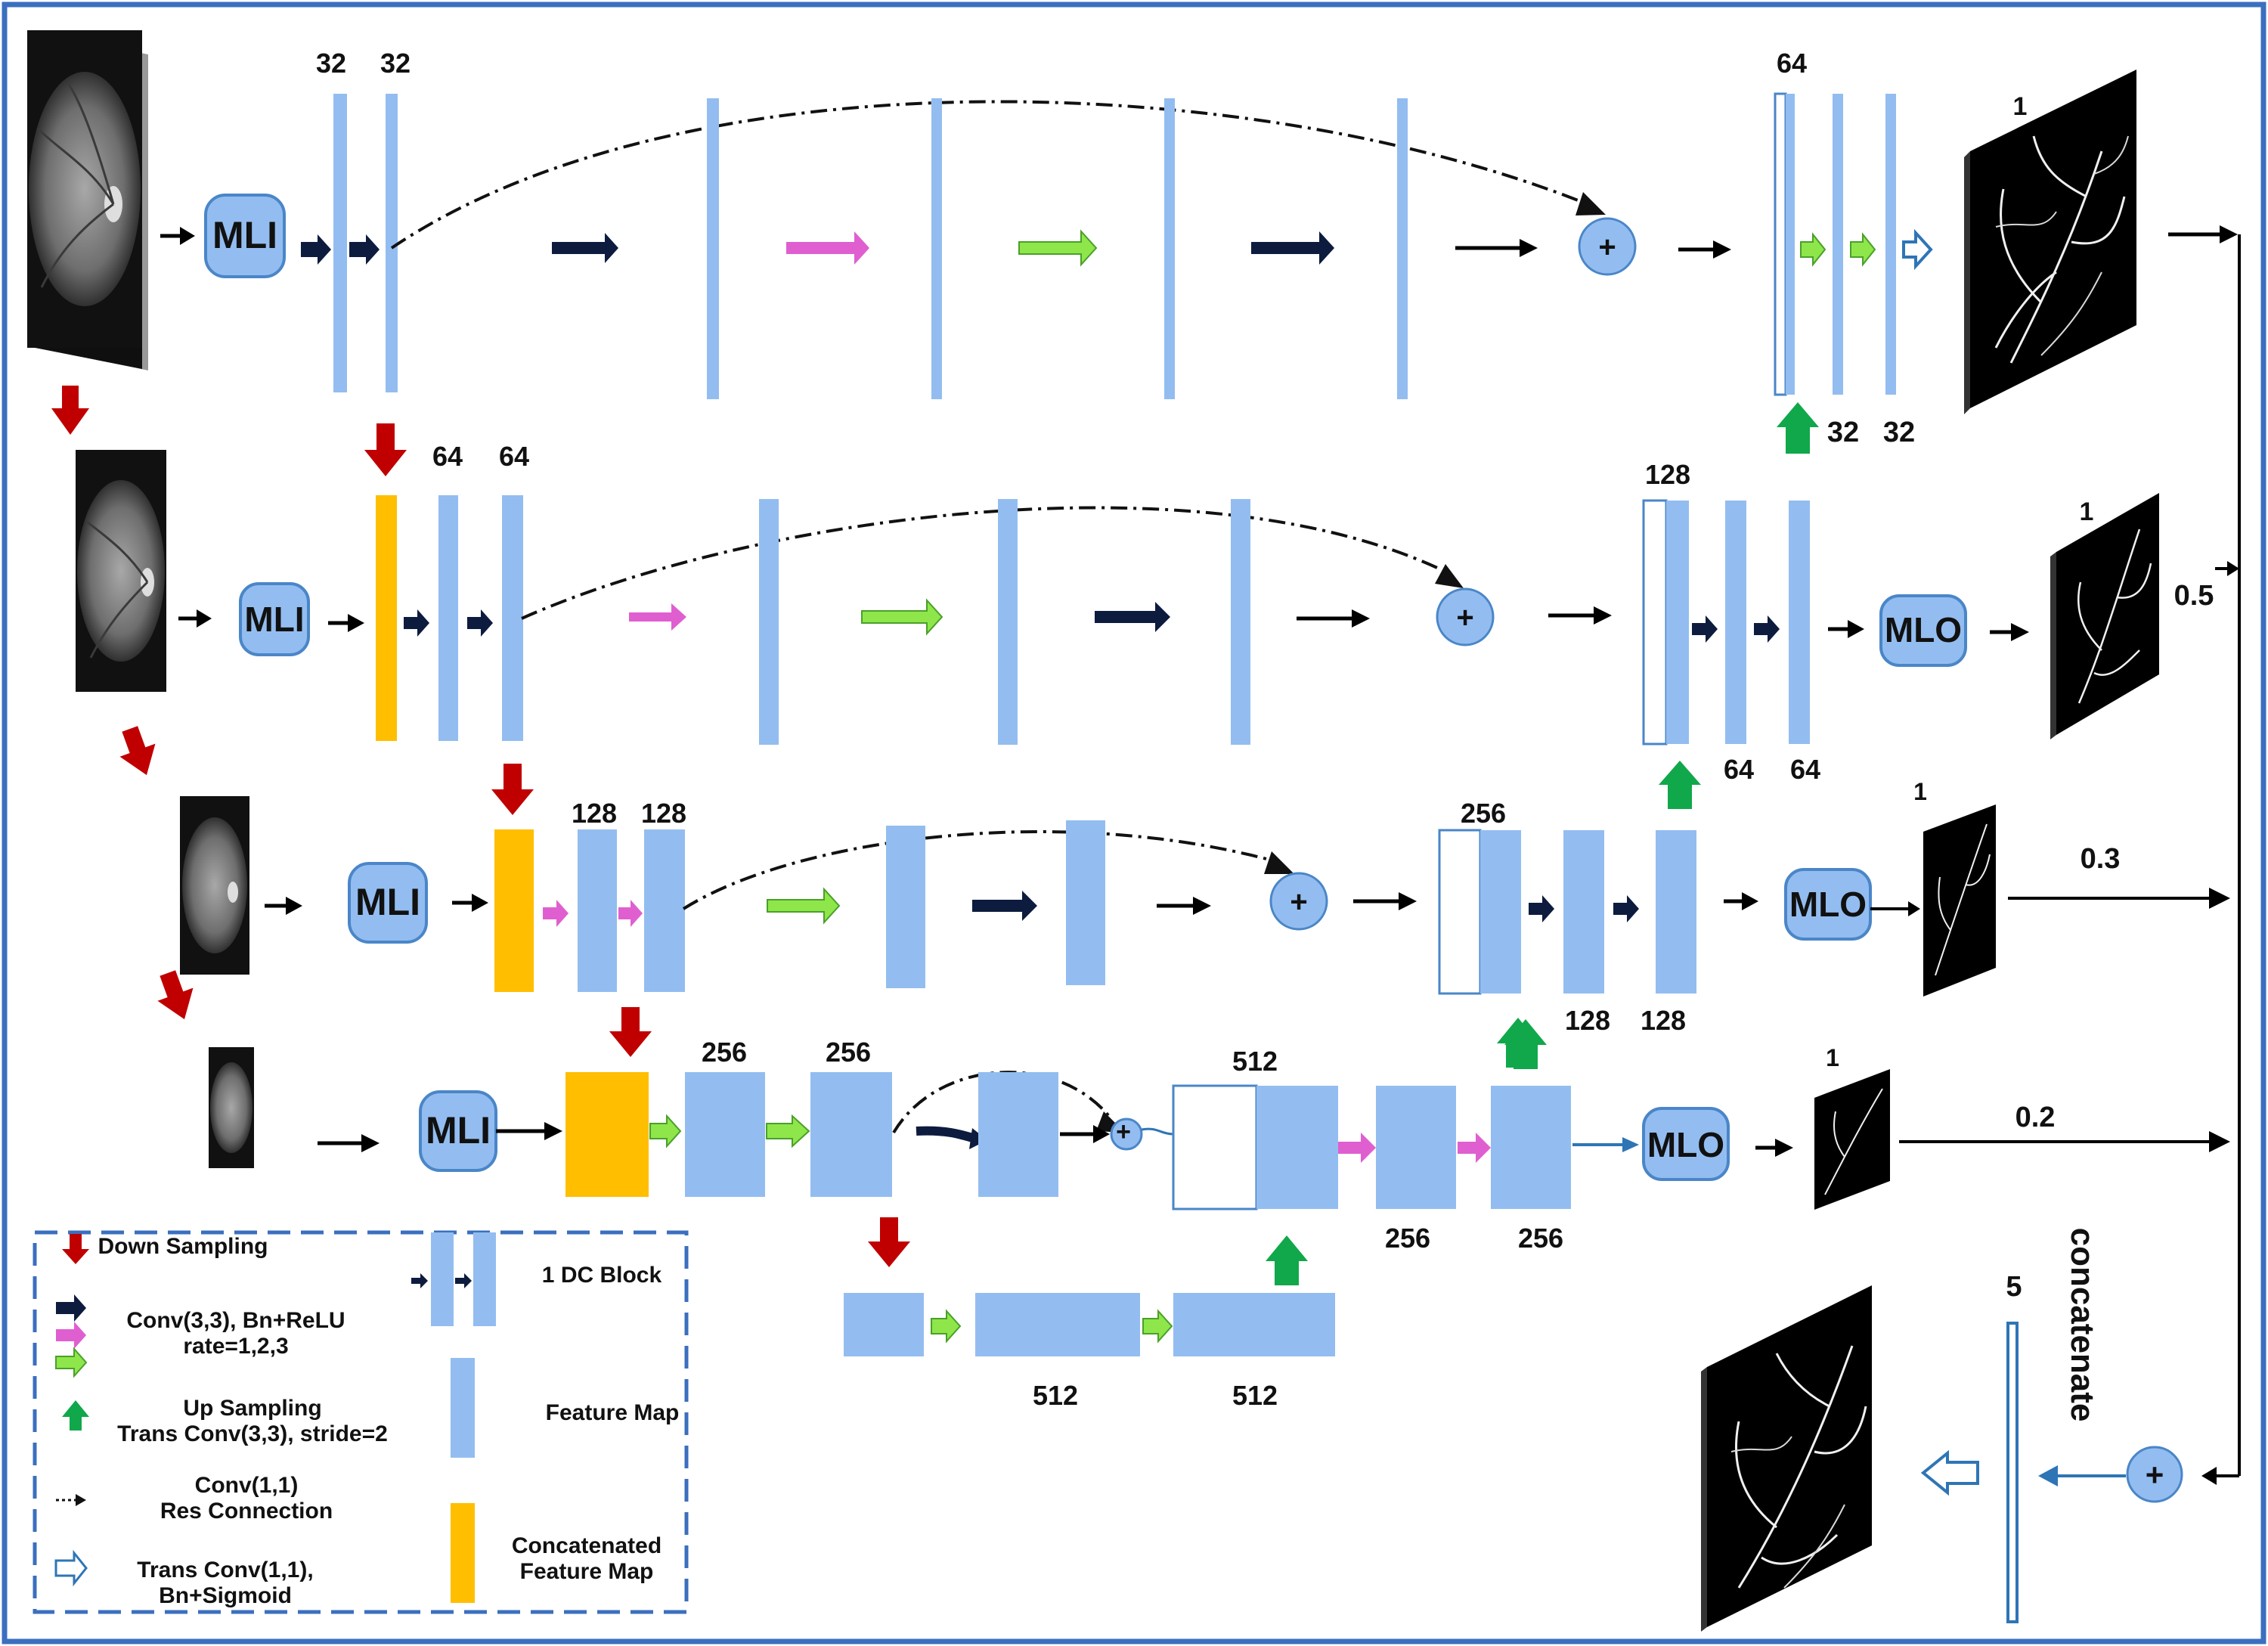  What do you see at coordinates (183, 1246) in the screenshot?
I see `legend-down-sampling: Down Sampling` at bounding box center [183, 1246].